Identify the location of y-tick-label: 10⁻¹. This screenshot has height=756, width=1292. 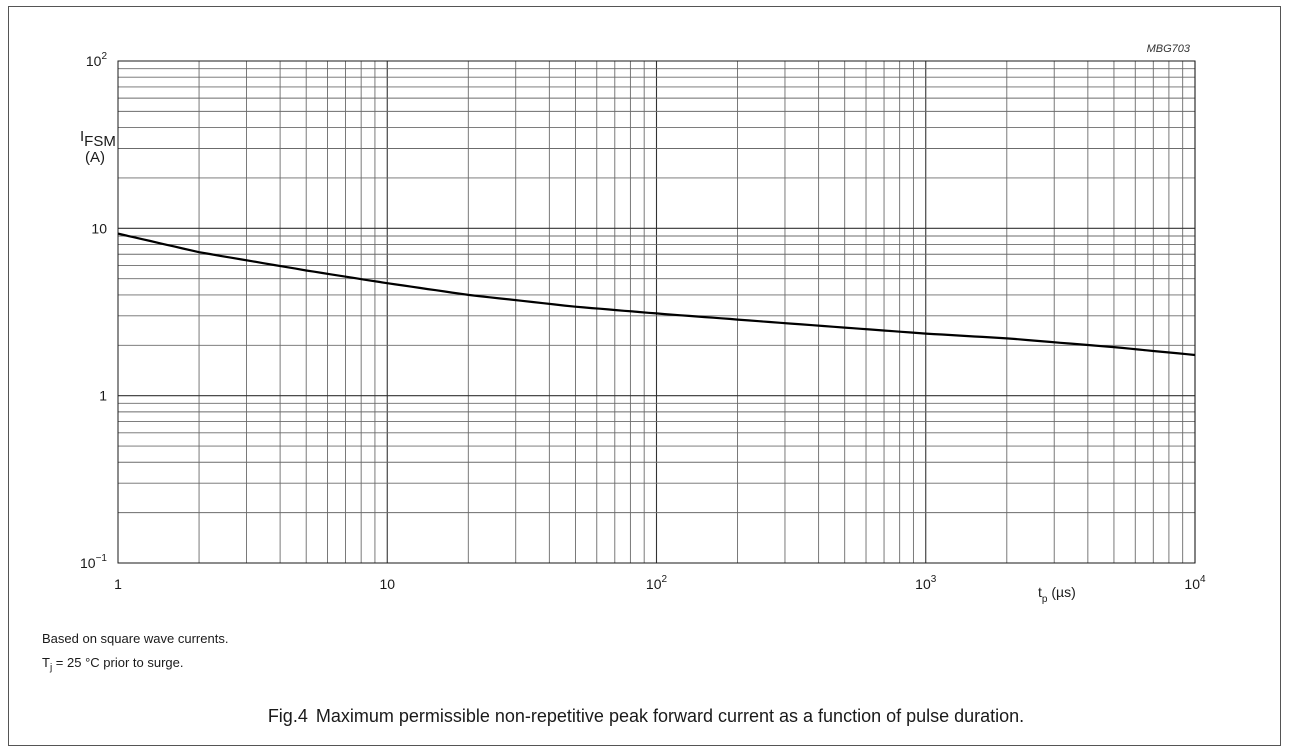
(93, 562).